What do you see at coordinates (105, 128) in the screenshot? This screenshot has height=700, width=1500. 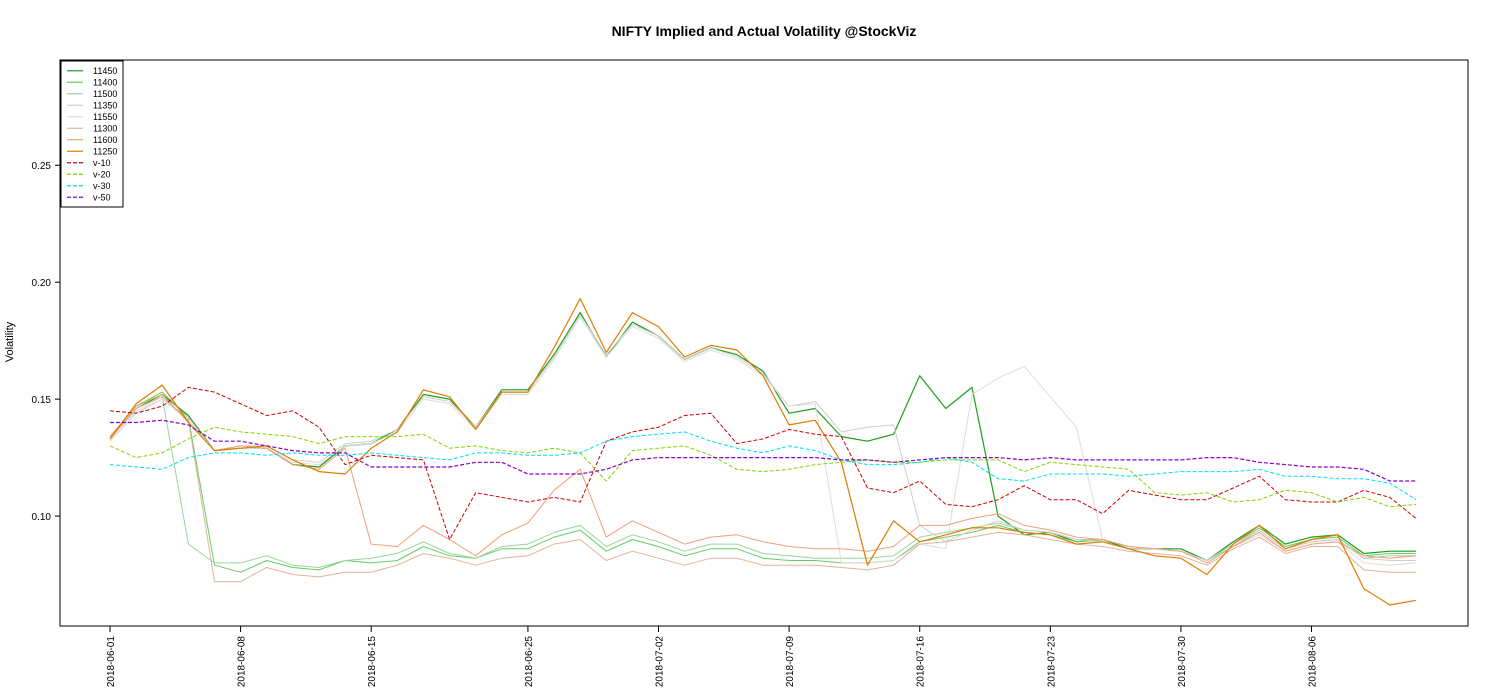 I see `legend-label-11300: 11300` at bounding box center [105, 128].